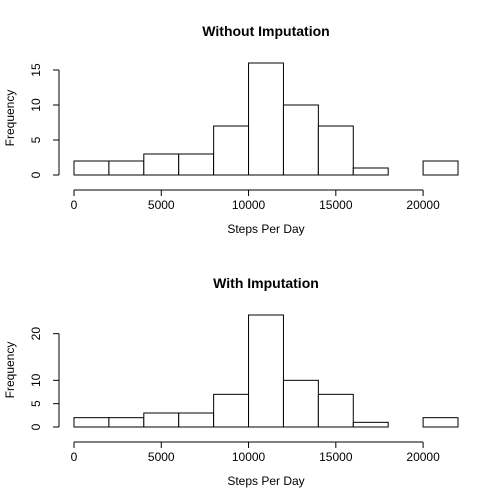 Image resolution: width=504 pixels, height=504 pixels. Describe the element at coordinates (265, 31) in the screenshot. I see `chart-title: Without Imputation` at that location.